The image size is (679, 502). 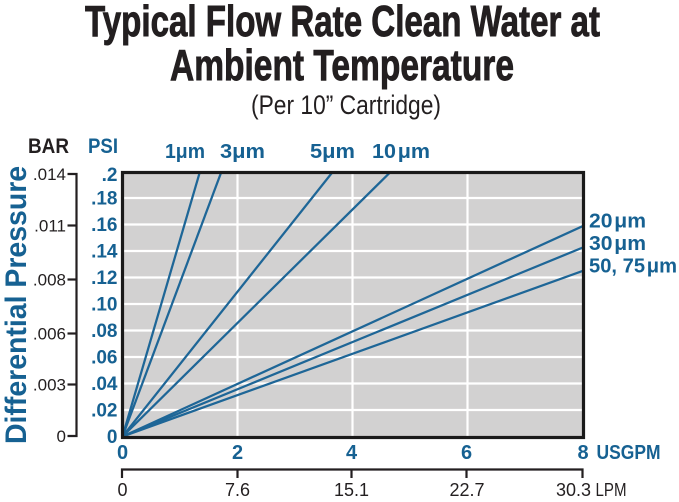 I want to click on svg-text: .003, so click(x=49, y=384).